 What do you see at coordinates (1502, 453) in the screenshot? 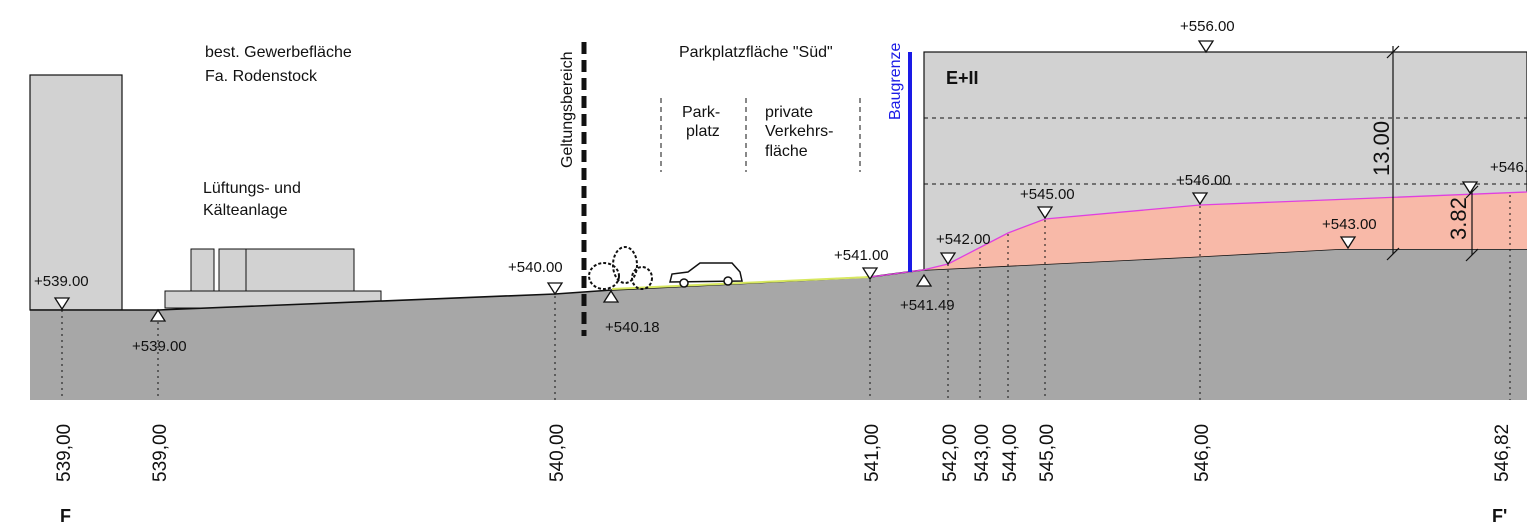
I see `axis-value: 546,82` at bounding box center [1502, 453].